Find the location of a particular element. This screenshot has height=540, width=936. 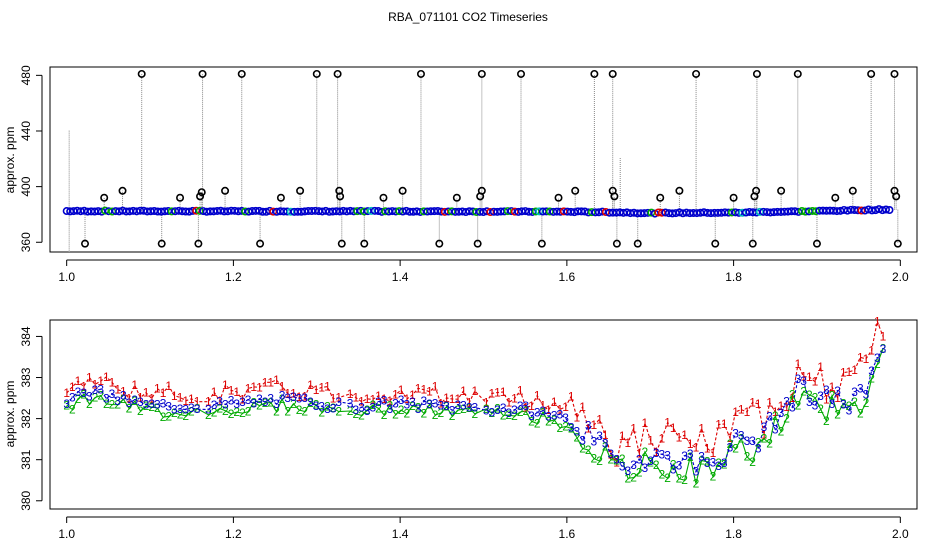

bottom-y-tick-label: 382 is located at coordinates (26, 418).